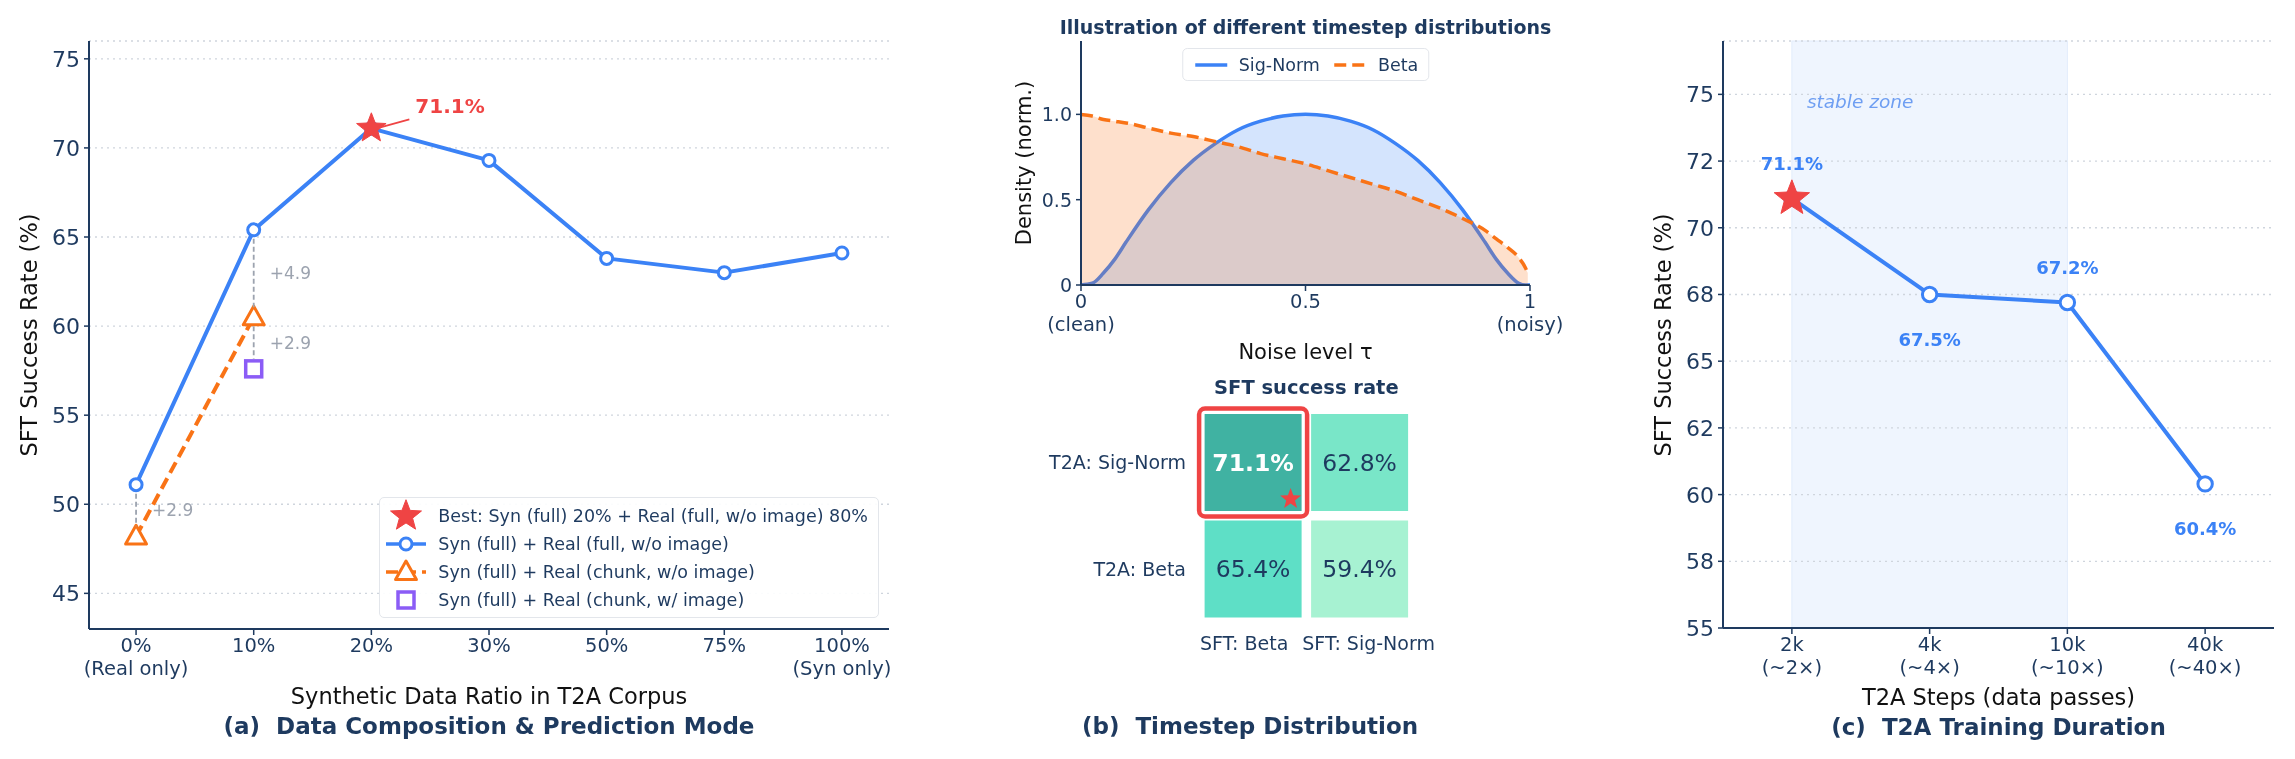 The width and height of the screenshot is (2295, 759). I want to click on legend-label: Syn (full) + Real (chunk, w/o image), so click(596, 571).